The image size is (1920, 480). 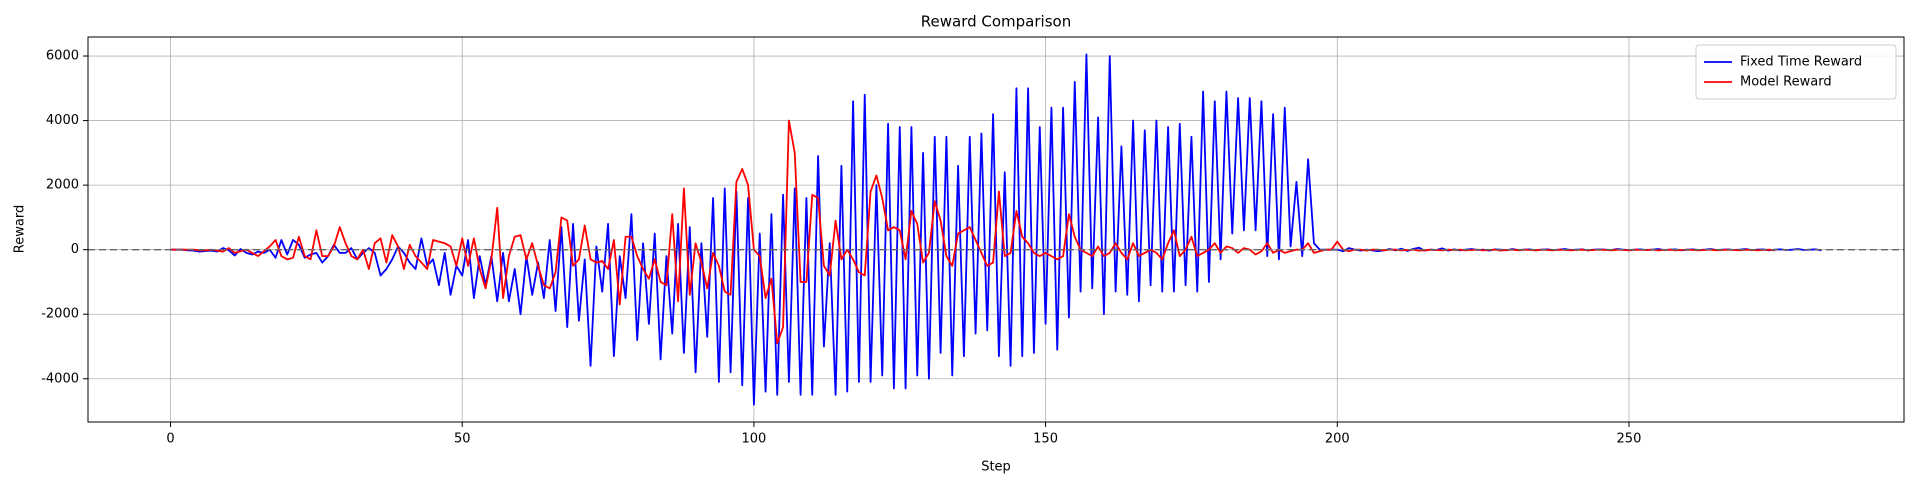 What do you see at coordinates (75, 249) in the screenshot?
I see `y-tick-label: 0` at bounding box center [75, 249].